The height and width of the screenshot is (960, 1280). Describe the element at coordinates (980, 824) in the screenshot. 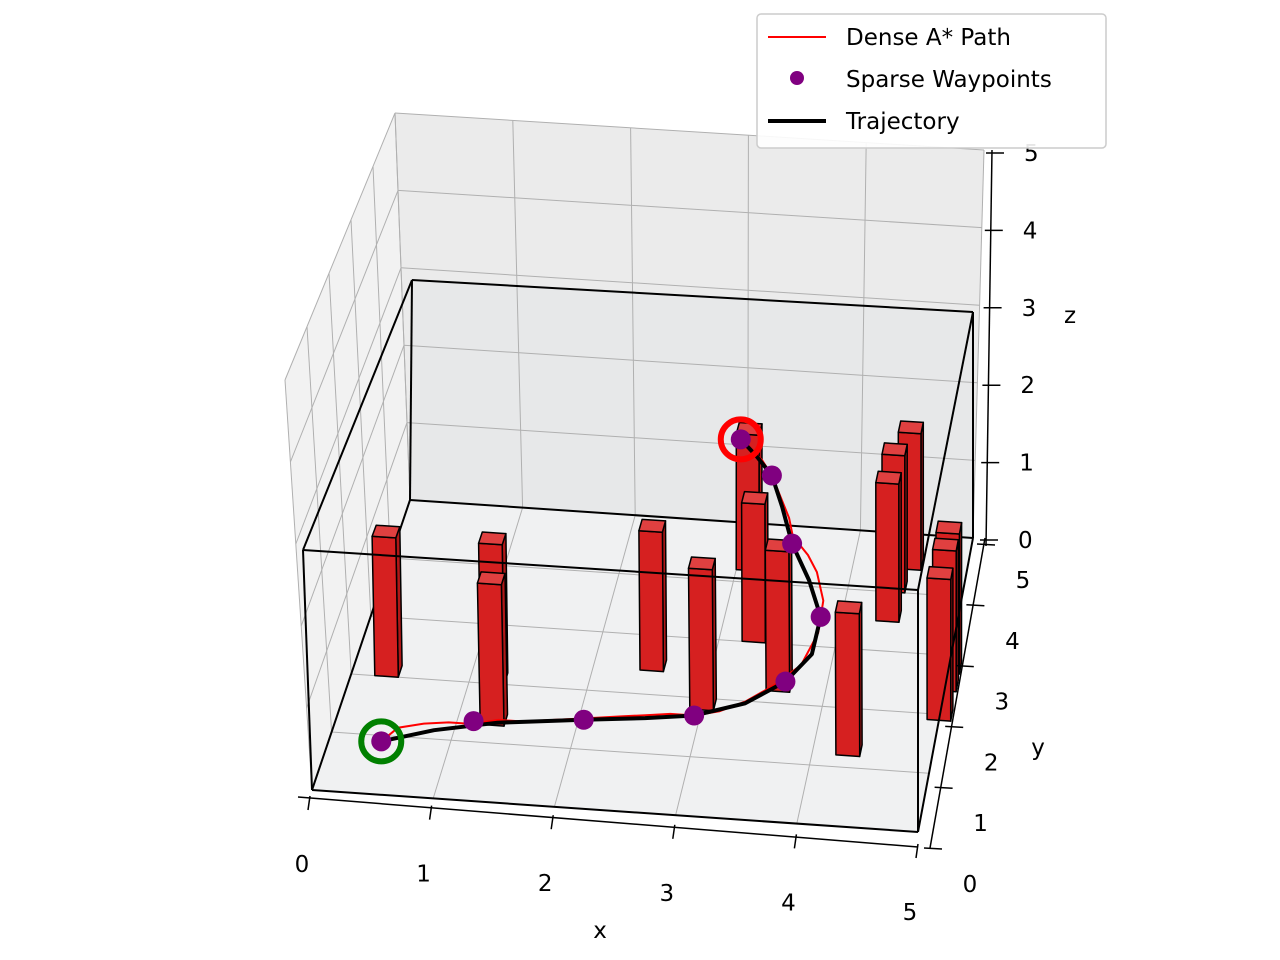

I see `y-tick-label: 1` at that location.